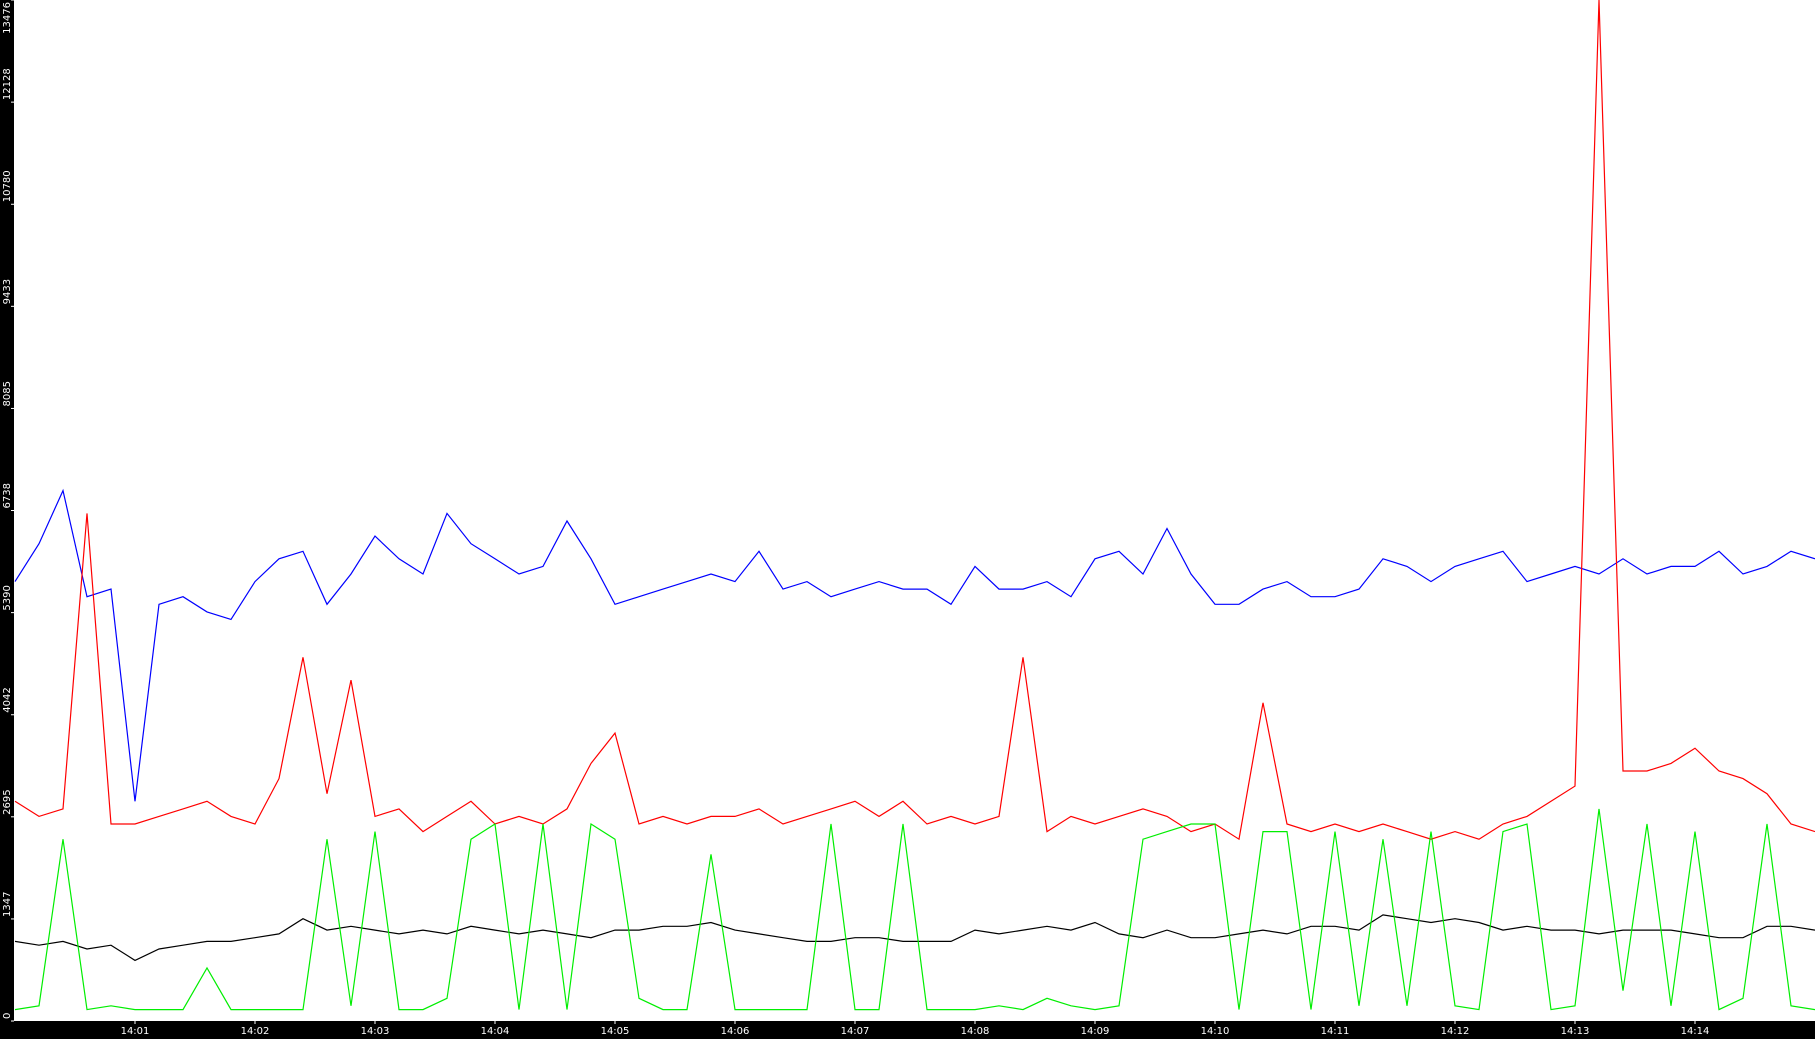 This screenshot has width=1815, height=1039. What do you see at coordinates (1455, 1031) in the screenshot?
I see `x-tick-label: 14:12` at bounding box center [1455, 1031].